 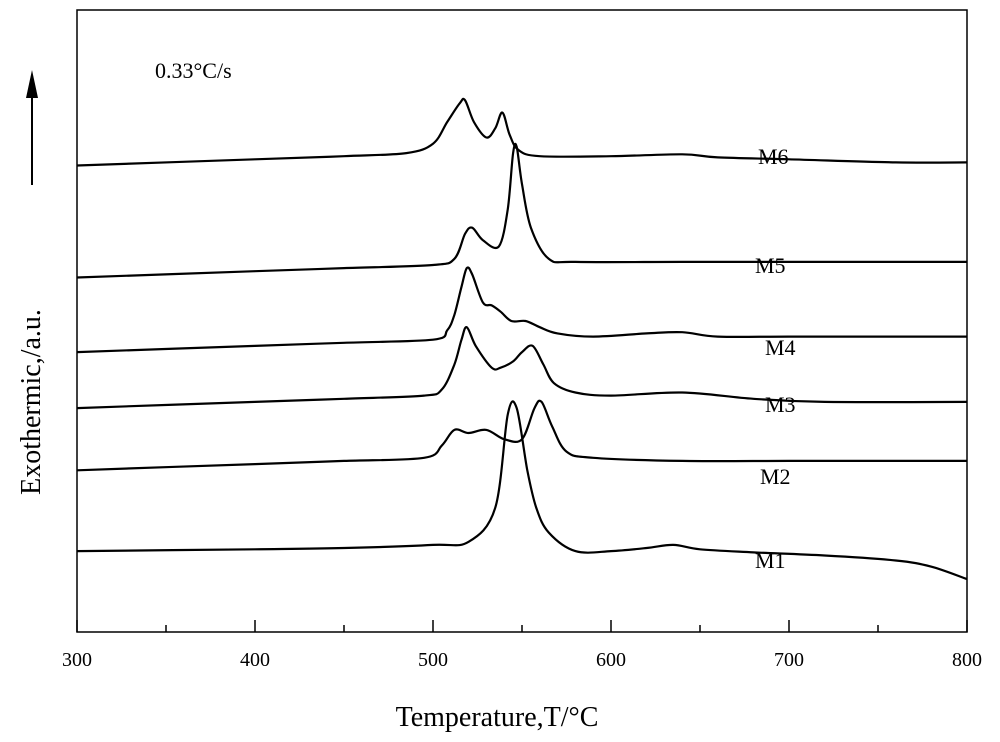 What do you see at coordinates (789, 660) in the screenshot?
I see `x-tick-label: 700` at bounding box center [789, 660].